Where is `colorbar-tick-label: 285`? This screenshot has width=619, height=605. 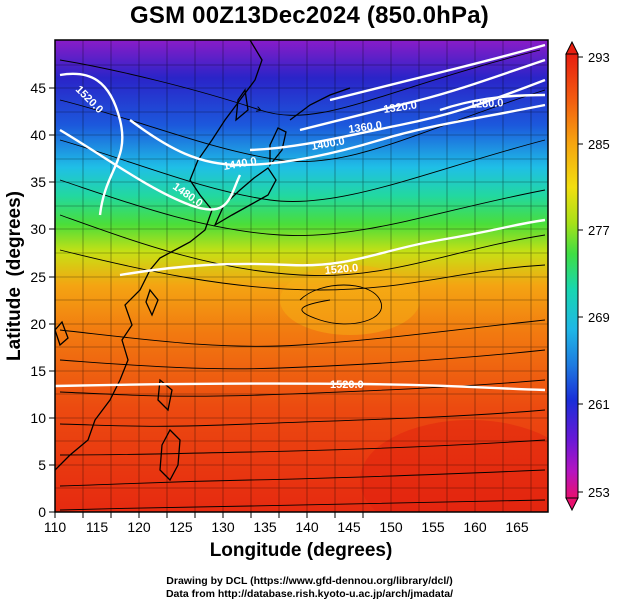 colorbar-tick-label: 285 is located at coordinates (599, 144).